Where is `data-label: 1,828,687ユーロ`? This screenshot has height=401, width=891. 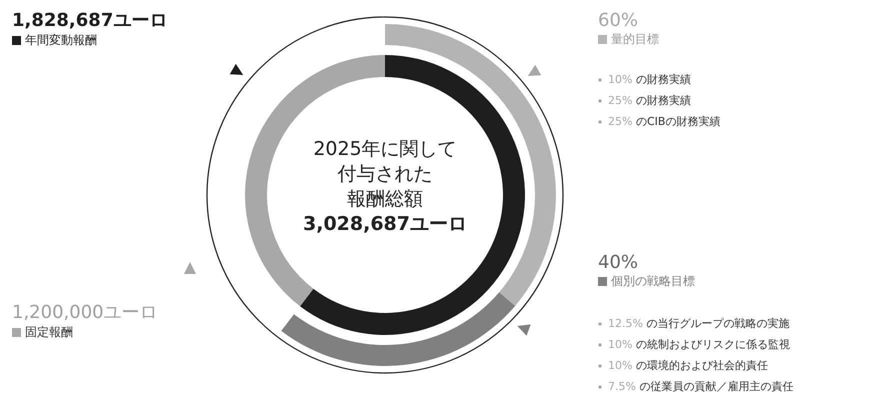
data-label: 1,828,687ユーロ is located at coordinates (90, 20).